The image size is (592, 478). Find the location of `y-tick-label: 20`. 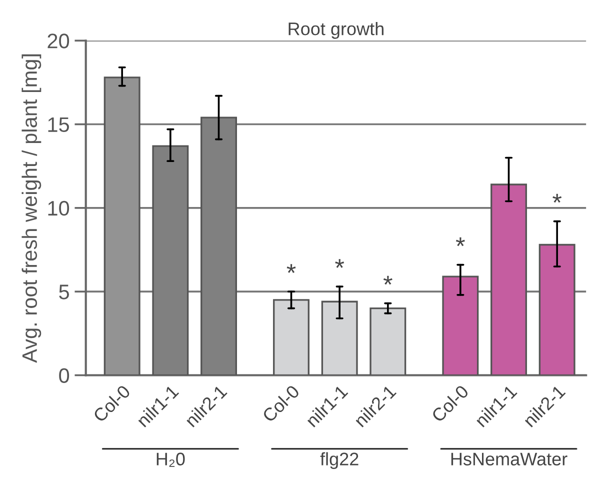

y-tick-label: 20 is located at coordinates (59, 41).